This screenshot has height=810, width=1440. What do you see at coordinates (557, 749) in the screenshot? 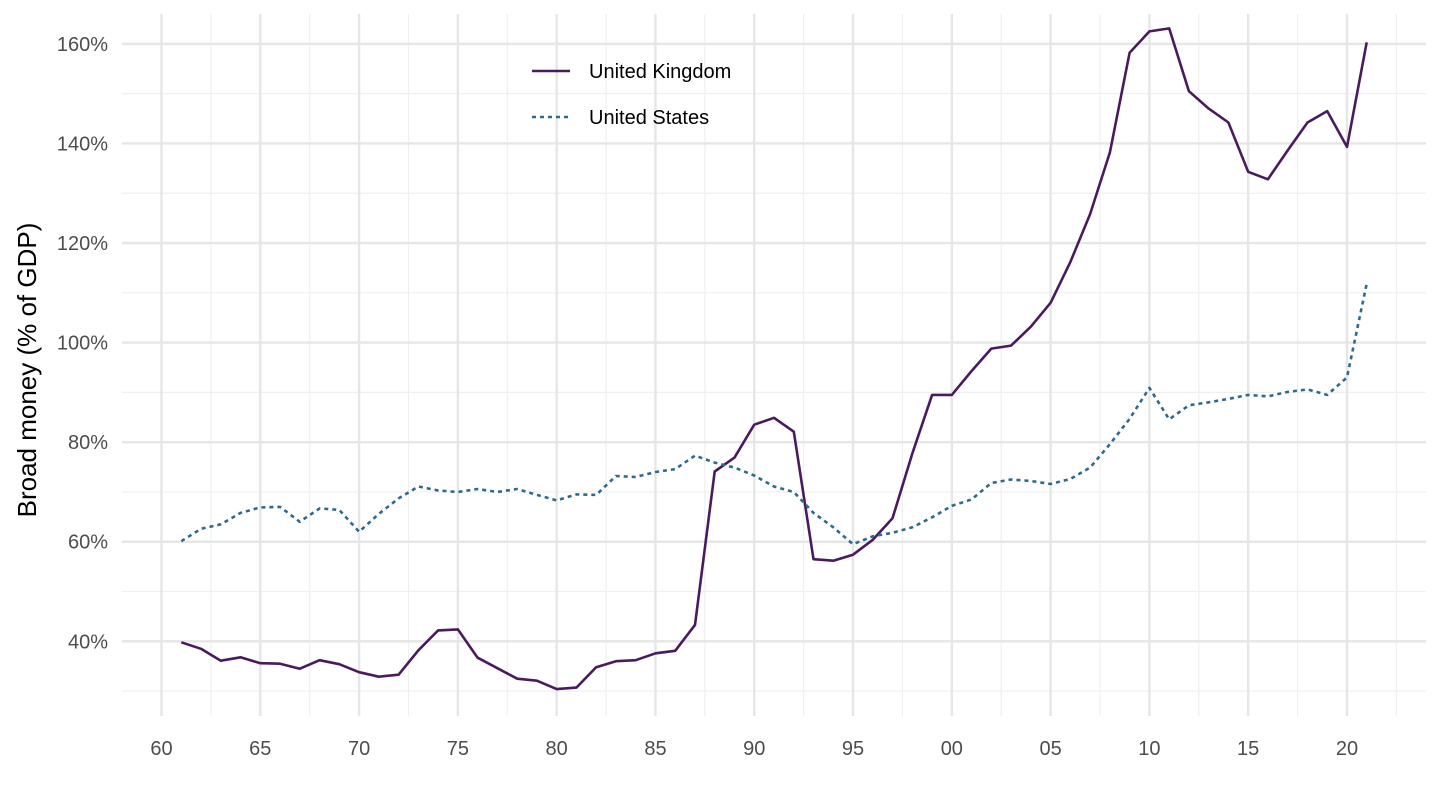
I see `x-tick-label: 80` at bounding box center [557, 749].